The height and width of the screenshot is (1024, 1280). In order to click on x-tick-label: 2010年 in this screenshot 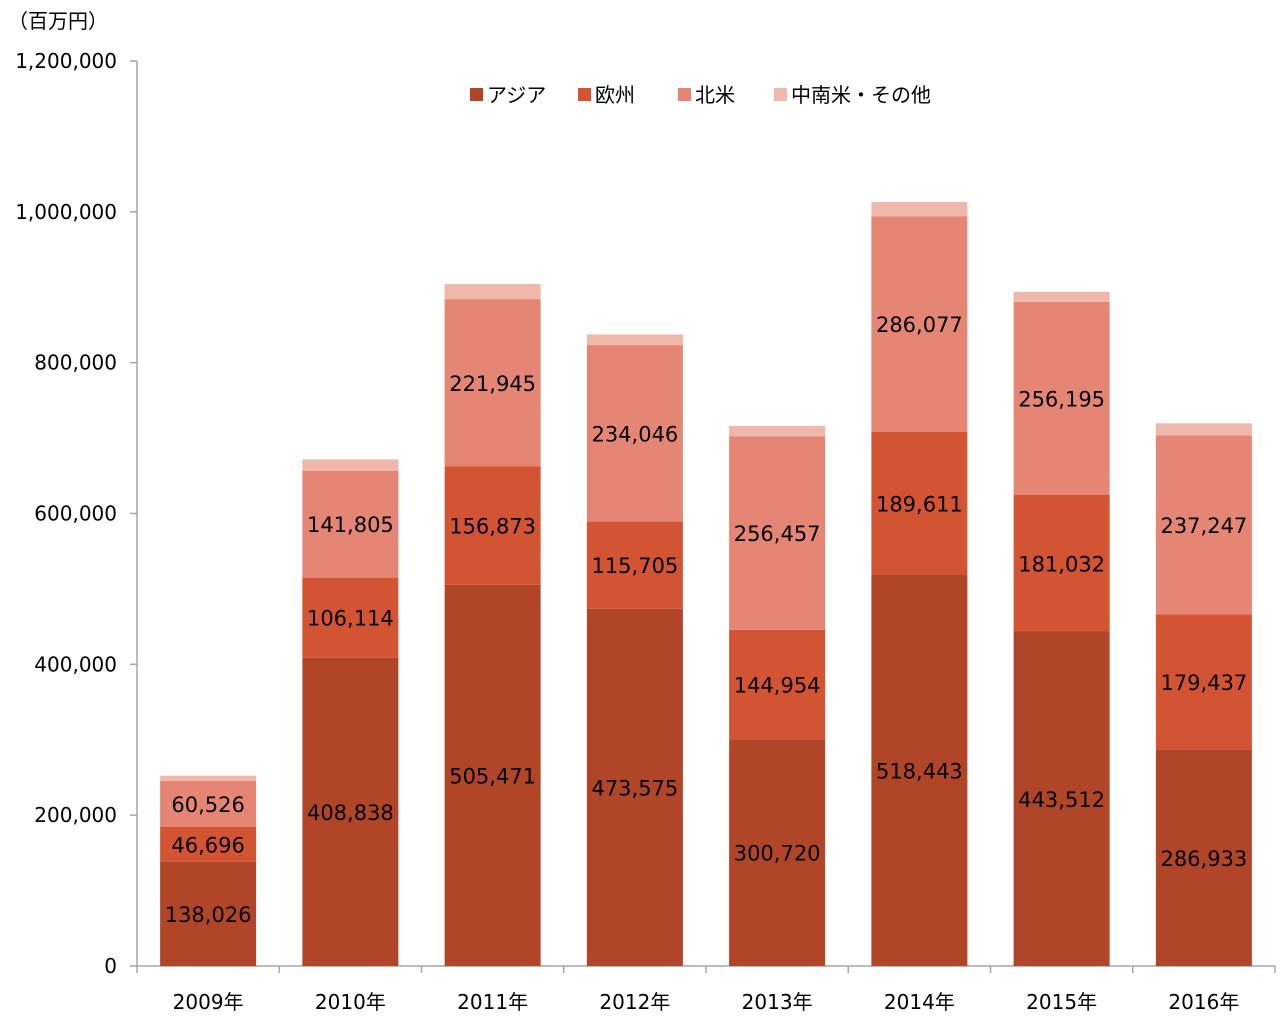, I will do `click(350, 1002)`.